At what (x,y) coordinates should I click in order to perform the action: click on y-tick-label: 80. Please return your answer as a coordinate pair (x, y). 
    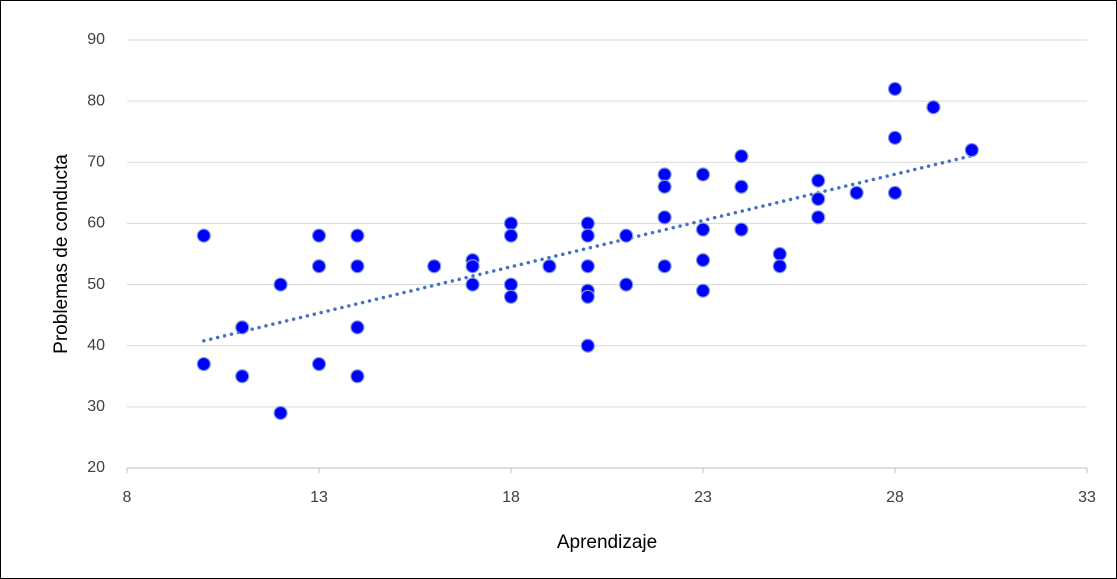
    Looking at the image, I should click on (96, 100).